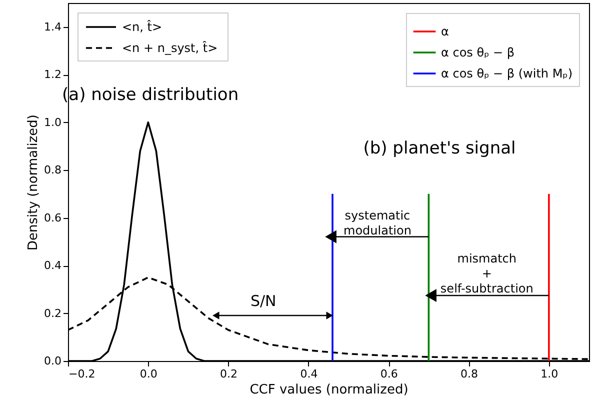  Describe the element at coordinates (53, 170) in the screenshot. I see `y-tick-label: 0.8` at that location.